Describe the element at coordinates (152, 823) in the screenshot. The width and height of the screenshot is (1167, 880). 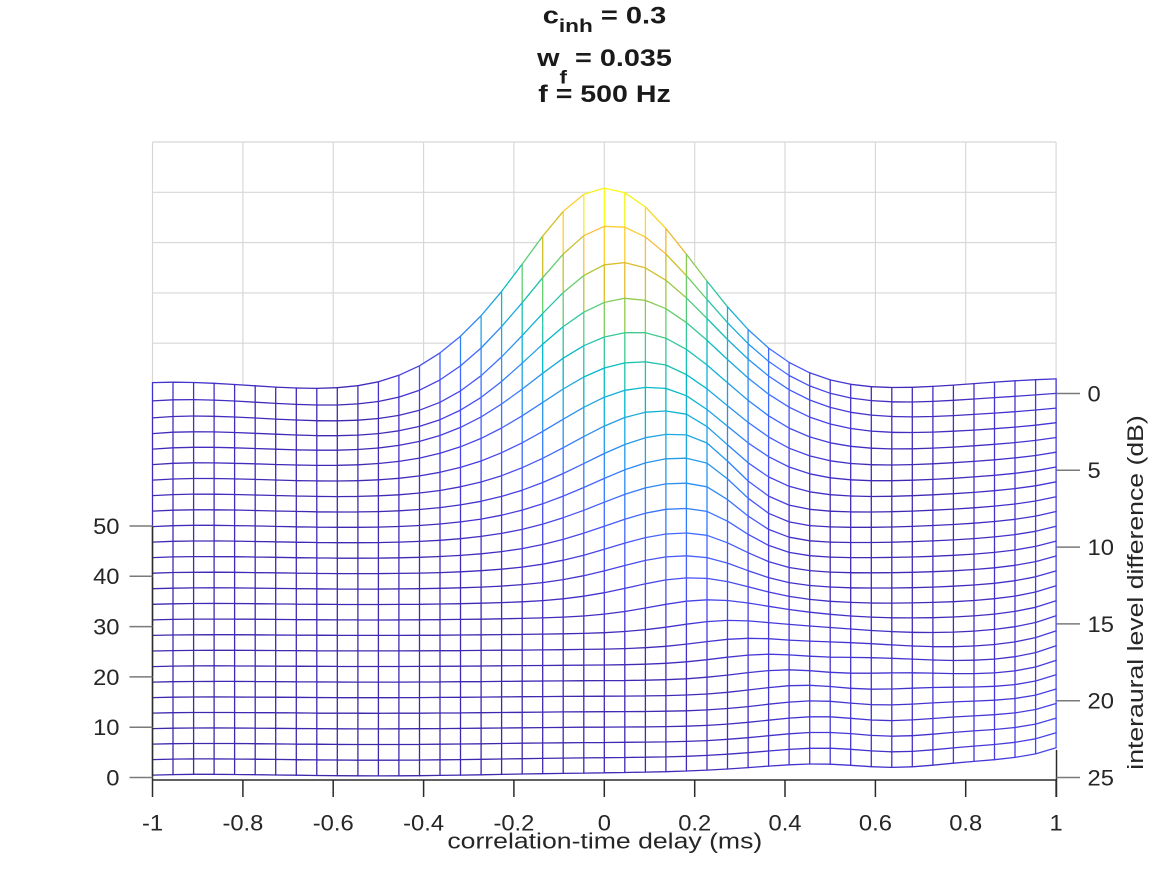
I see `svg-text: -1` at that location.